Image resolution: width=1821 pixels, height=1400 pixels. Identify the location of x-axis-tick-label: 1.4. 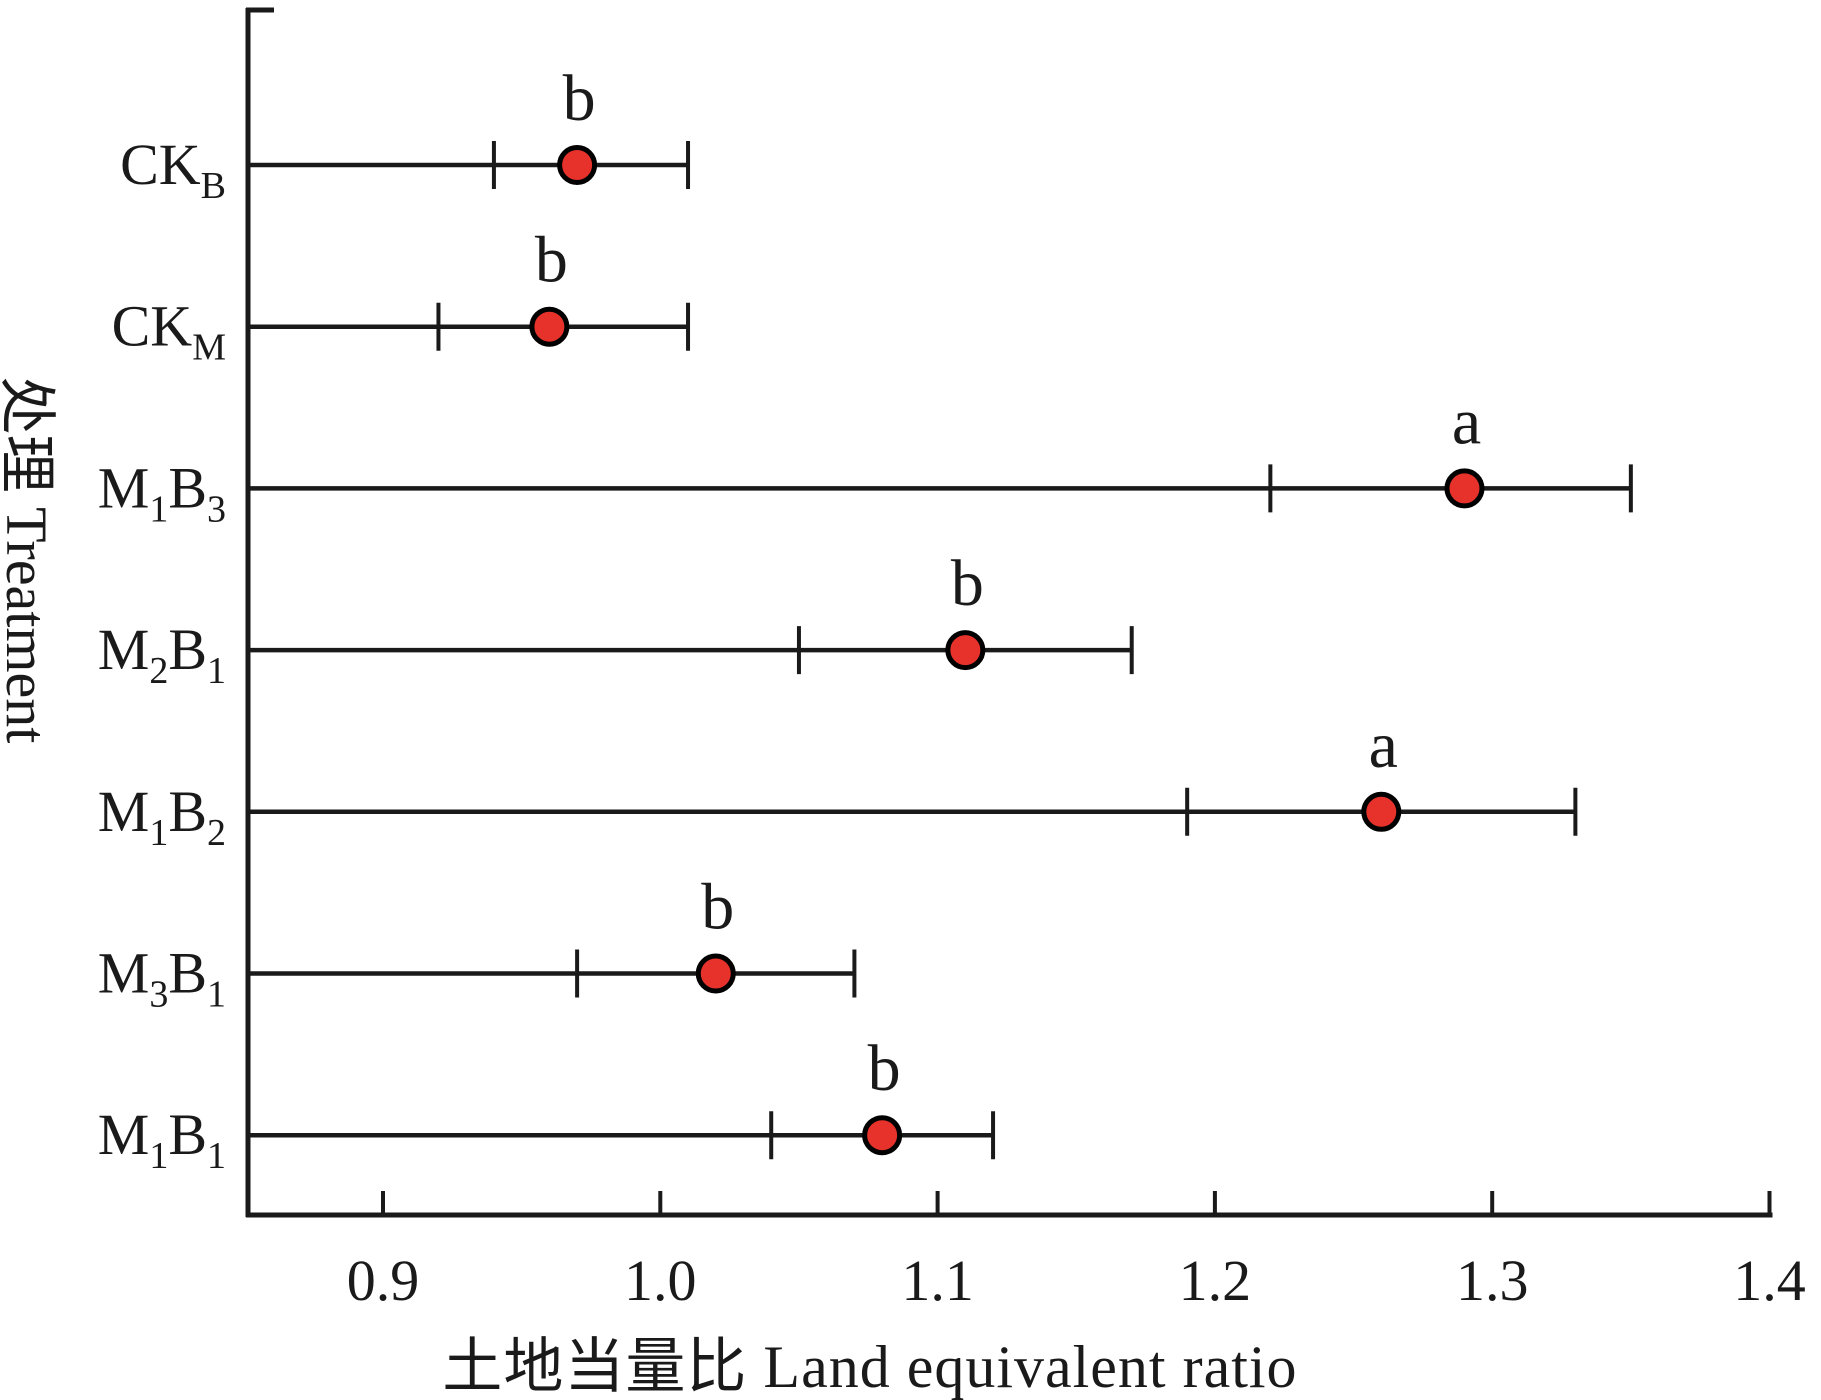
(1769, 1280).